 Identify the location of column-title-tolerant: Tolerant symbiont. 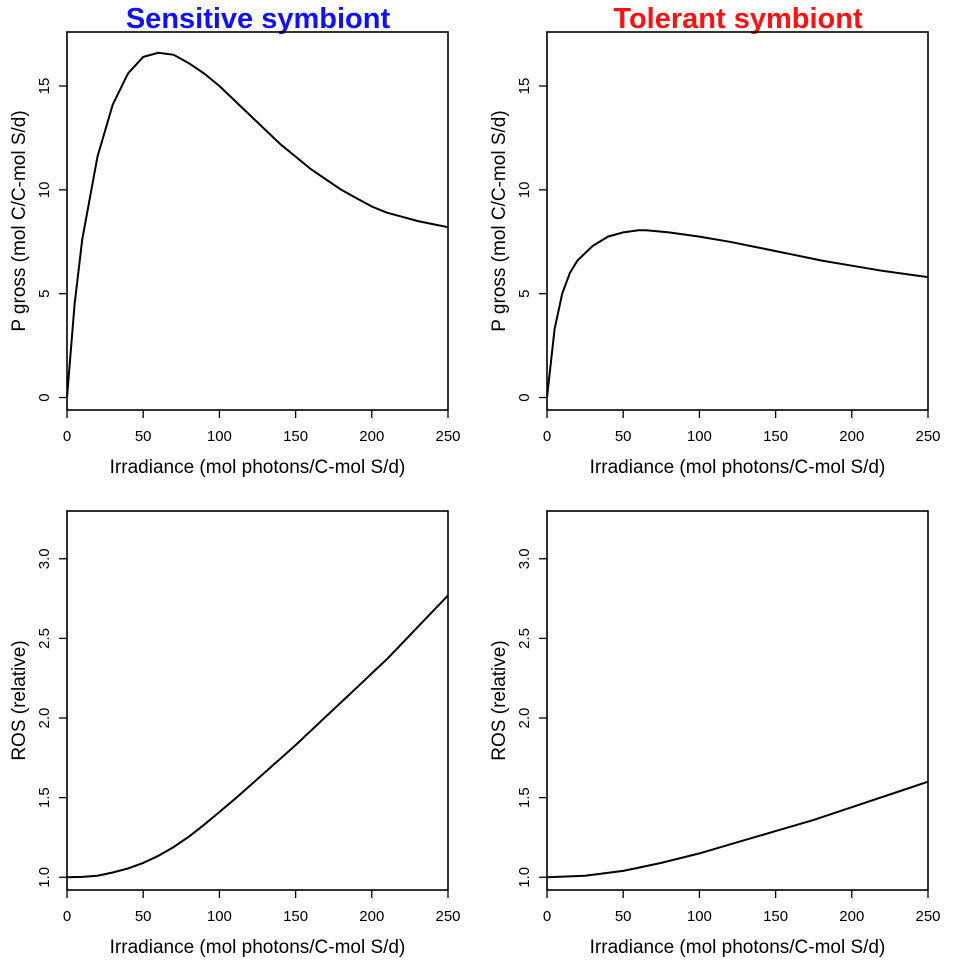
(738, 19).